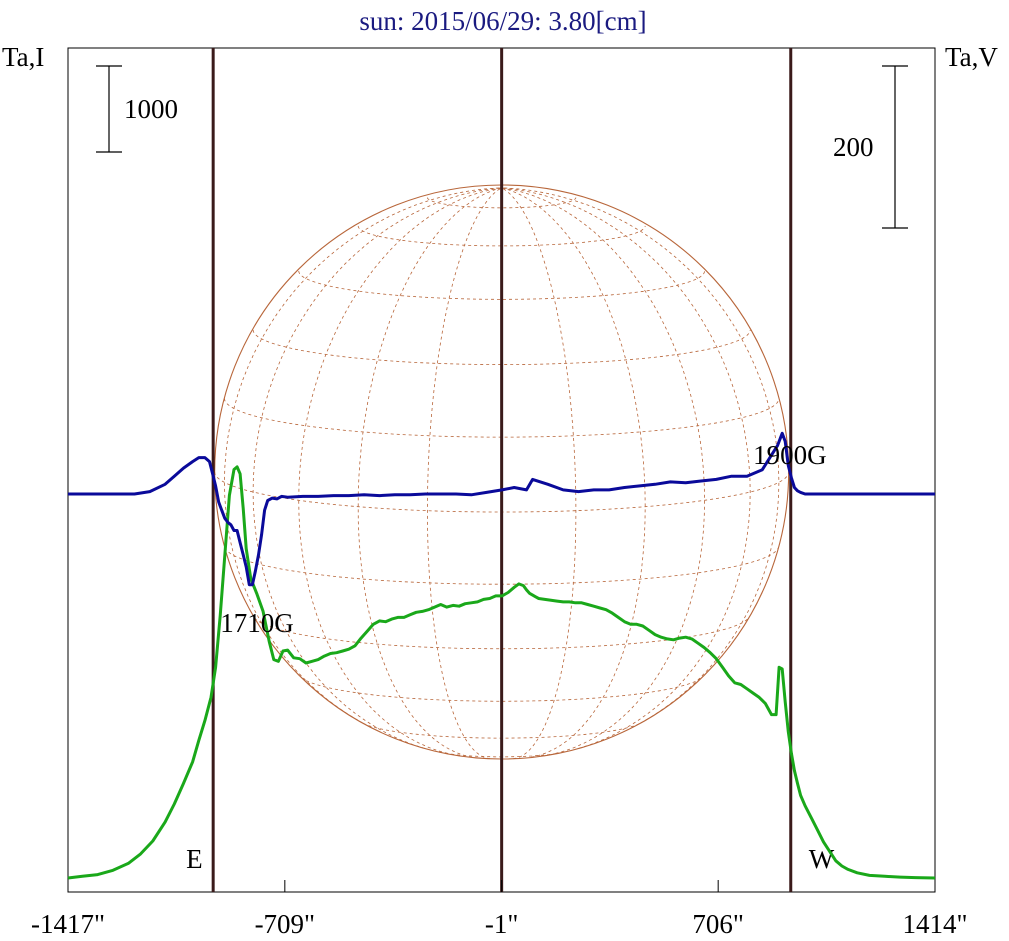  I want to click on scale-bar-intensity-label: 1000, so click(151, 109).